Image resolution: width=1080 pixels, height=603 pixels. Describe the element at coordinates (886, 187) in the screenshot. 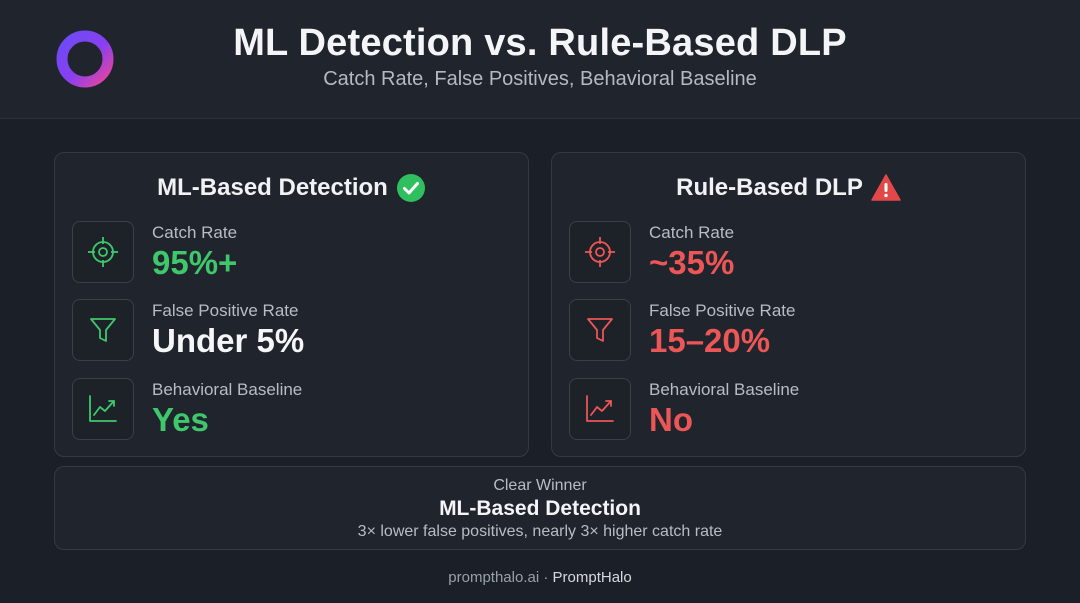

I see `warning-triangle-icon` at that location.